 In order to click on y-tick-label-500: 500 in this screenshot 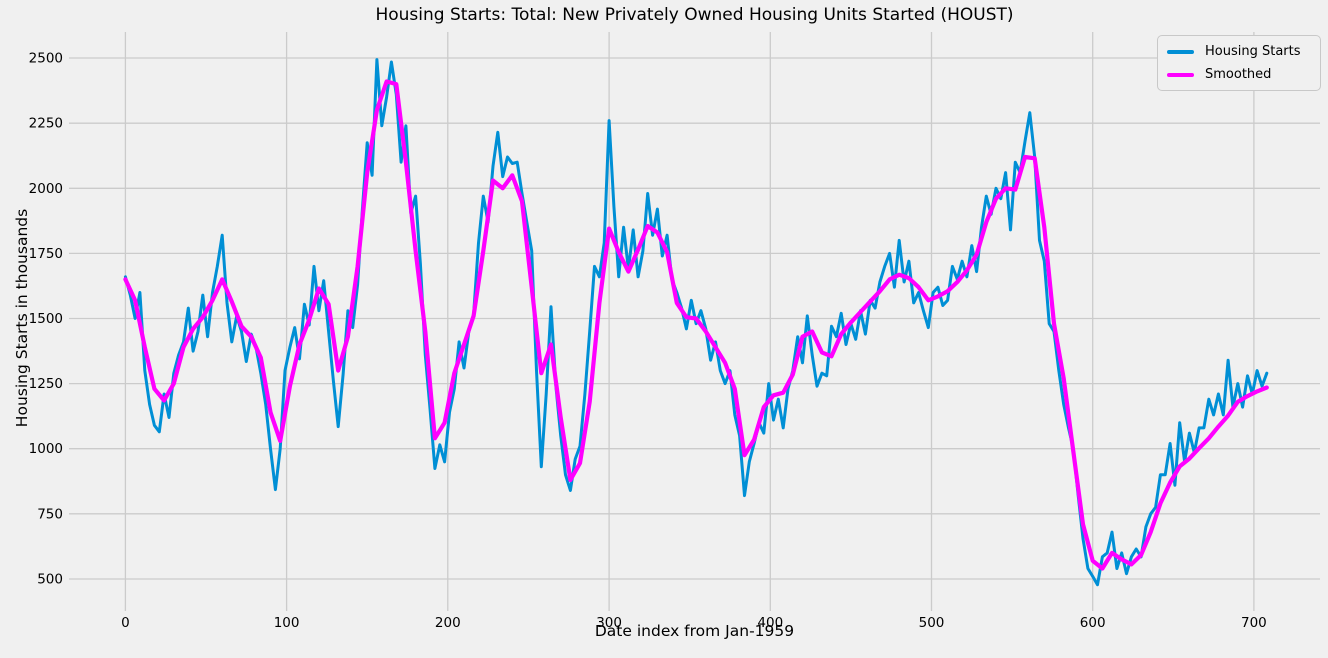, I will do `click(50, 580)`.